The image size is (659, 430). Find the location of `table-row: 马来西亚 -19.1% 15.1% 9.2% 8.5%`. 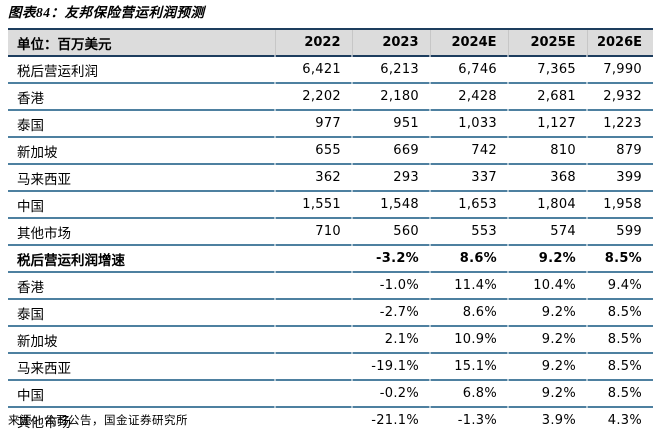

table-row: 马来西亚 -19.1% 15.1% 9.2% 8.5% is located at coordinates (330, 367).